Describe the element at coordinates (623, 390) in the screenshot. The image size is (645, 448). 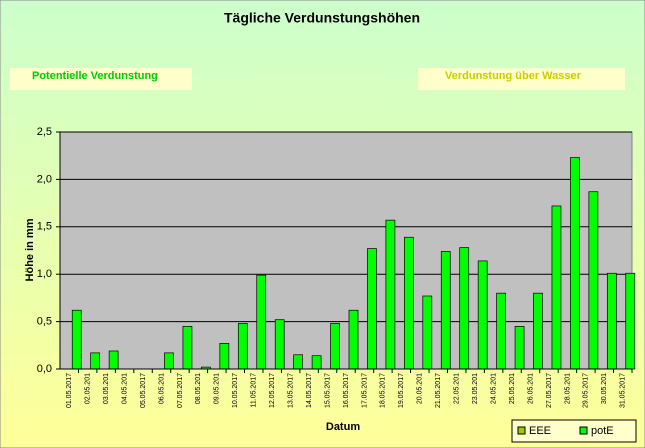
I see `x-tick-label: 31.05.2017` at that location.